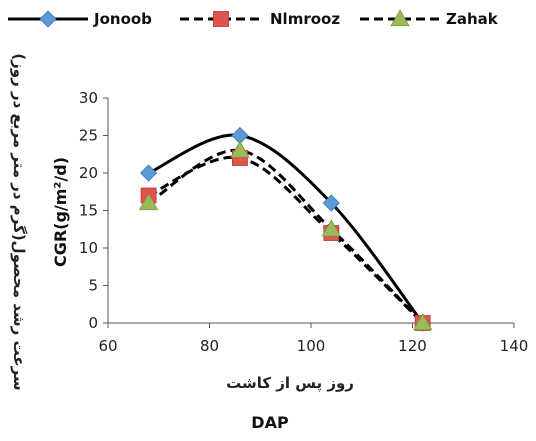  Describe the element at coordinates (400, 18) in the screenshot. I see `legend-marker-zahak` at that location.